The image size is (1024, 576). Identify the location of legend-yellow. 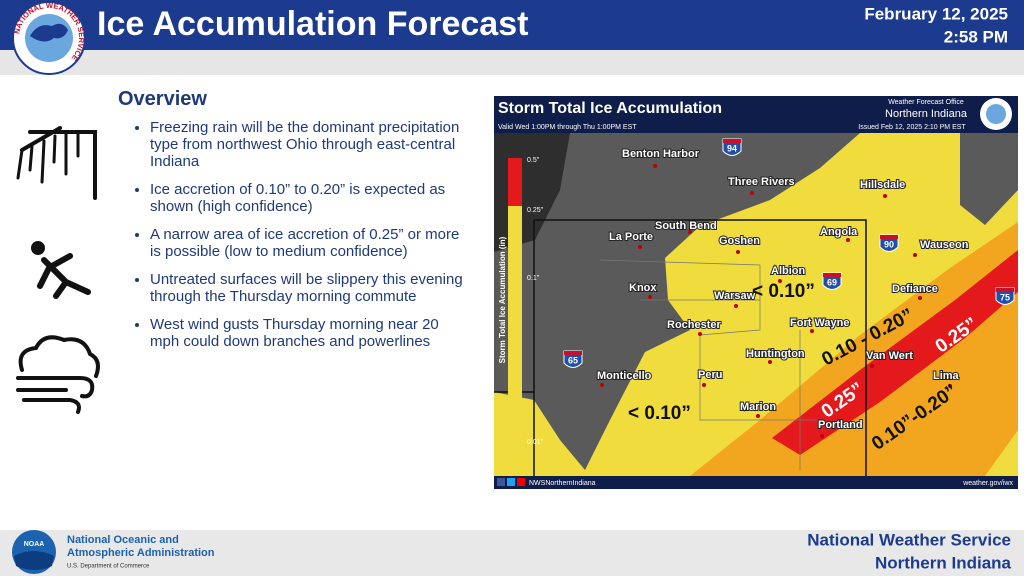
(515, 325).